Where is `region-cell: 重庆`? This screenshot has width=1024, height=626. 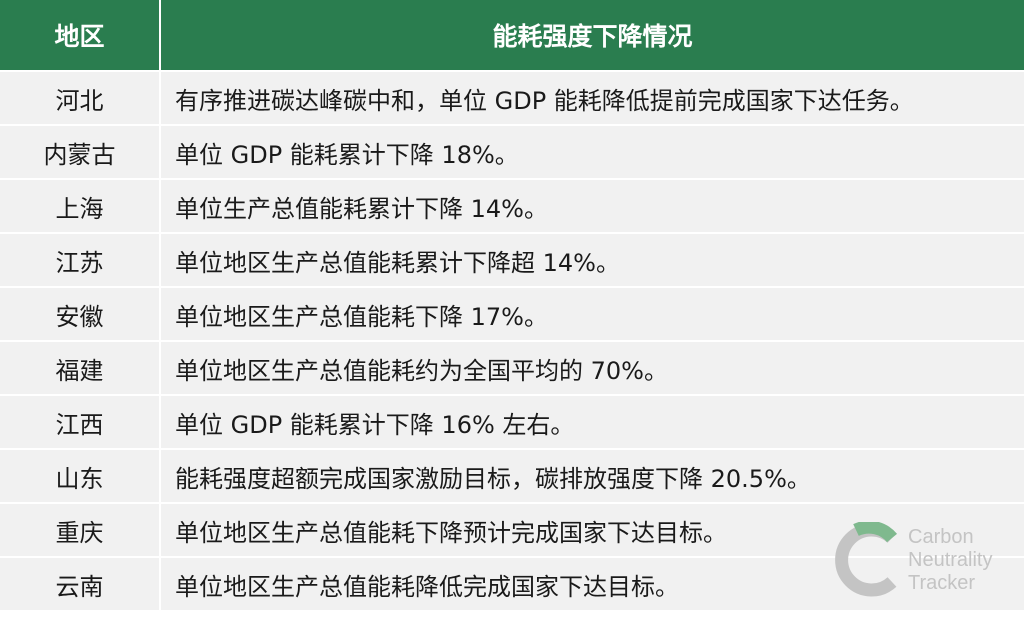 region-cell: 重庆 is located at coordinates (80, 529).